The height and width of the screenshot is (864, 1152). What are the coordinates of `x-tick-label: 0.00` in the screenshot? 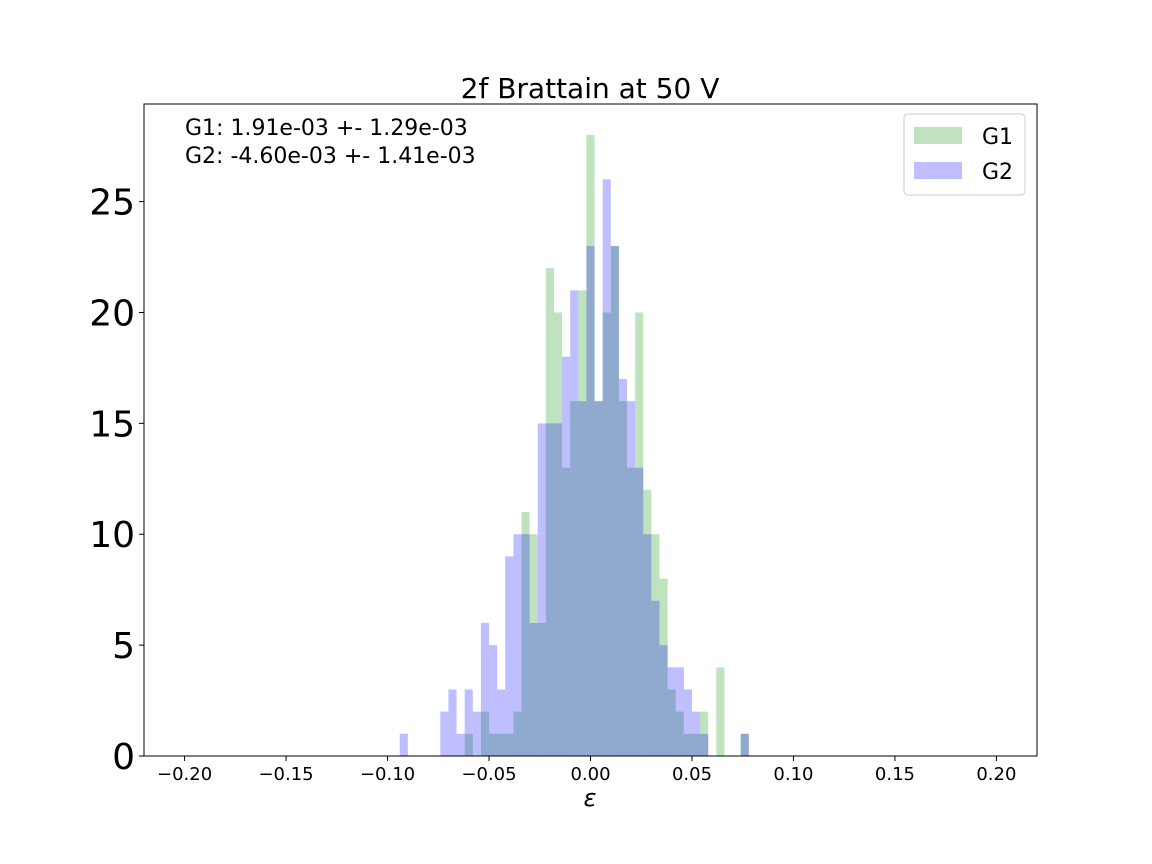 It's located at (590, 774).